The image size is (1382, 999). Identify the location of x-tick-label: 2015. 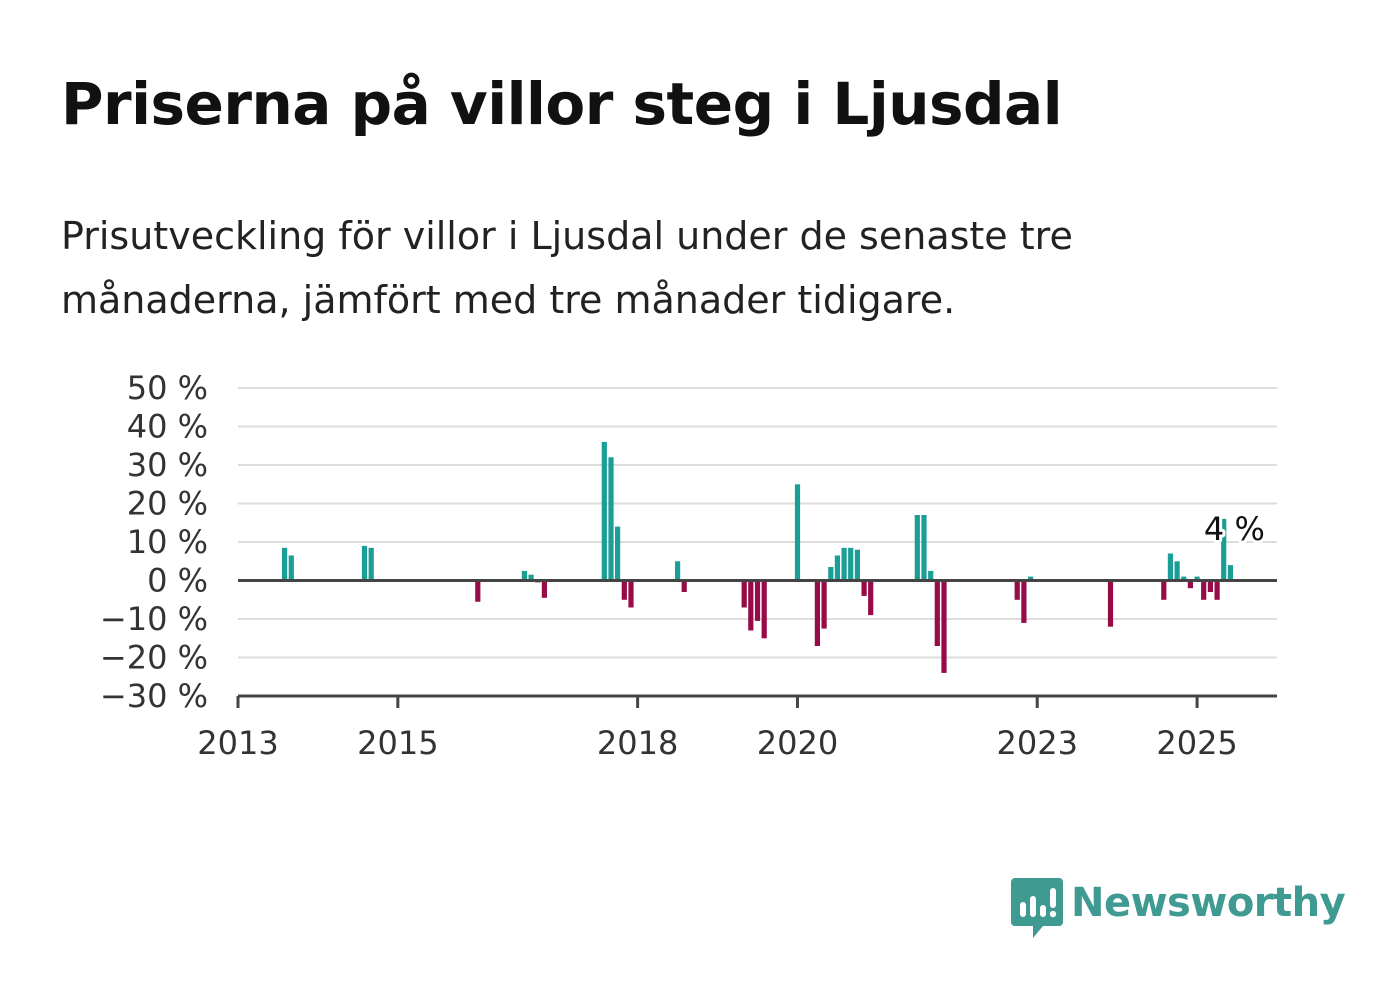
(397, 743).